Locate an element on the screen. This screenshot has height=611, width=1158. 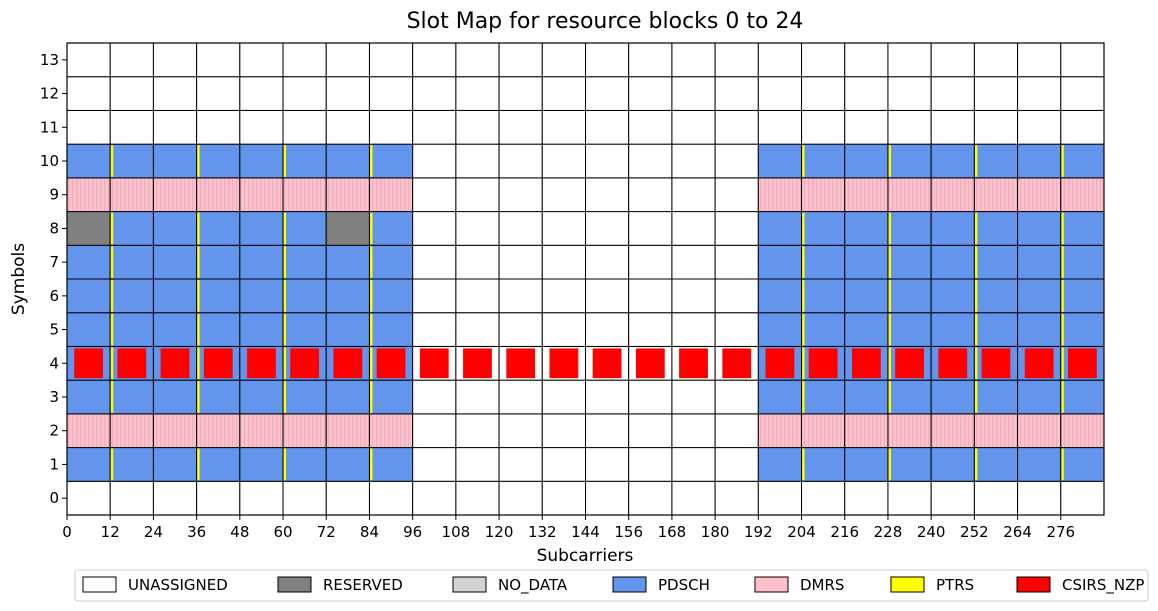
legend-swatch-dmrs is located at coordinates (771, 584).